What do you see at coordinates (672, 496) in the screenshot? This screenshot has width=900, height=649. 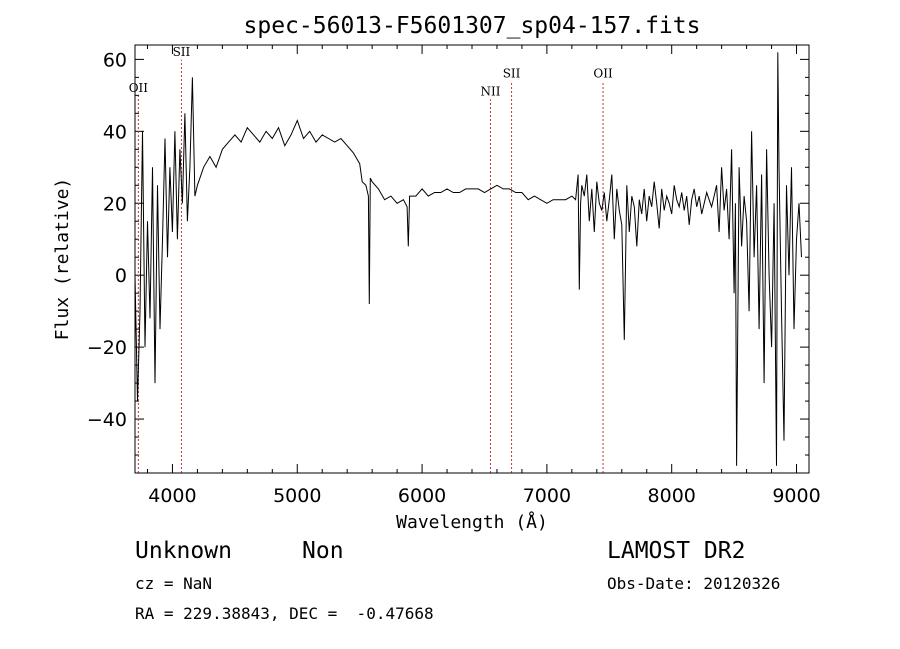 I see `x-tick-label: 8000` at bounding box center [672, 496].